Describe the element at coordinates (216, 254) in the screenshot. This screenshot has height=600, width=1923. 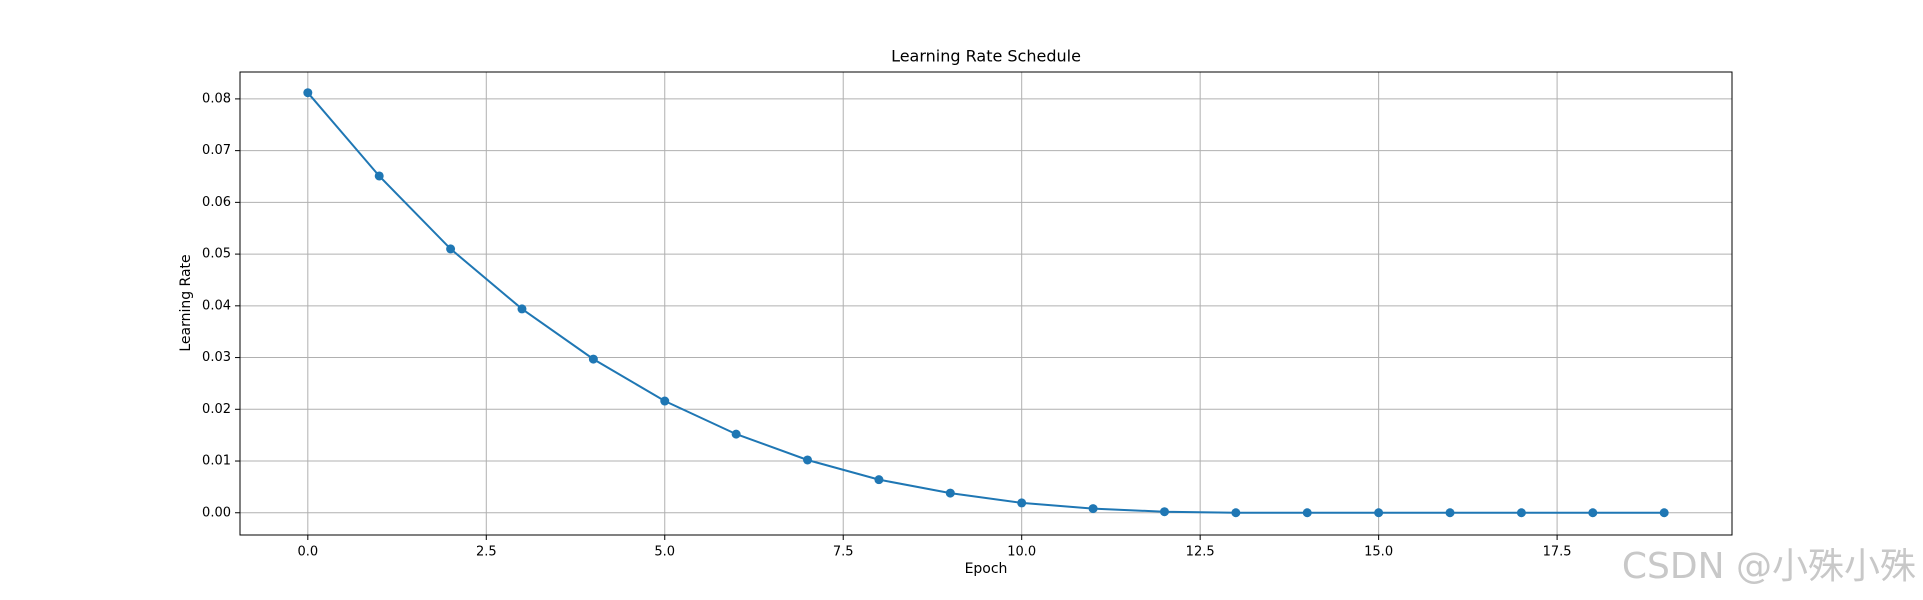
I see `y-tick-label: 0.05` at that location.